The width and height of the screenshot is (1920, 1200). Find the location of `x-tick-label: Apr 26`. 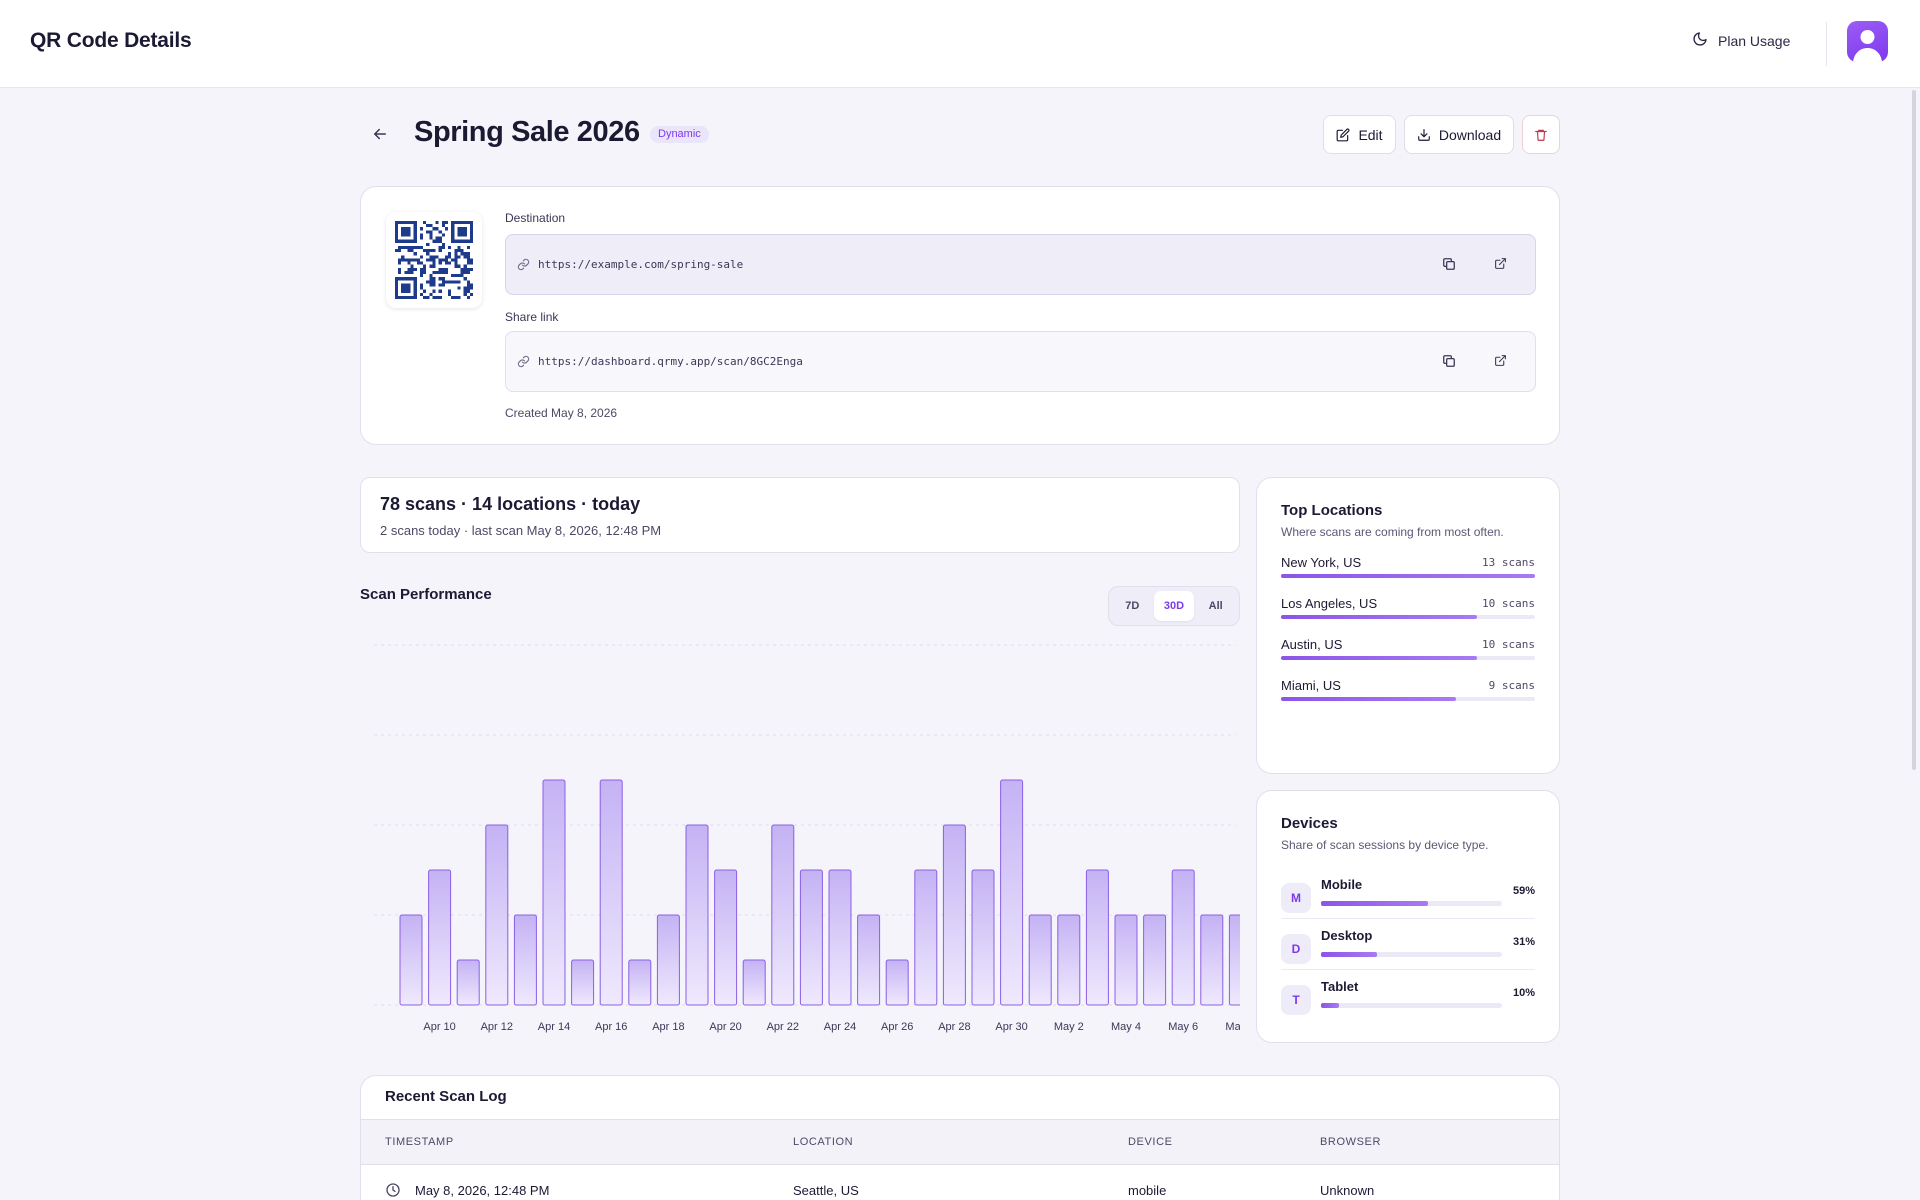

x-tick-label: Apr 26 is located at coordinates (897, 1027).